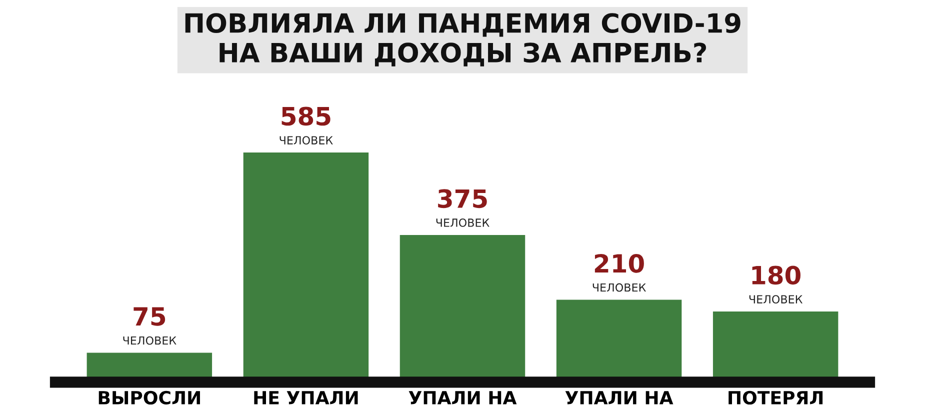 The width and height of the screenshot is (925, 420). I want to click on data-label: 75 ЧЕЛОВЕК, so click(149, 326).